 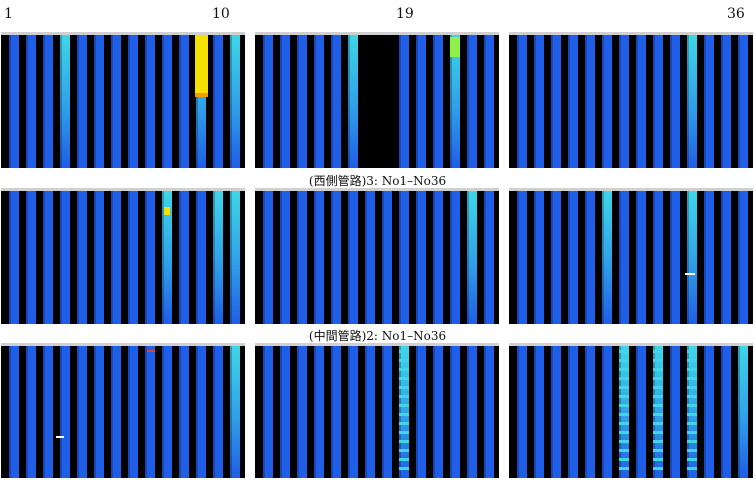 I want to click on heatmap-panel-r3c2, so click(x=377, y=410).